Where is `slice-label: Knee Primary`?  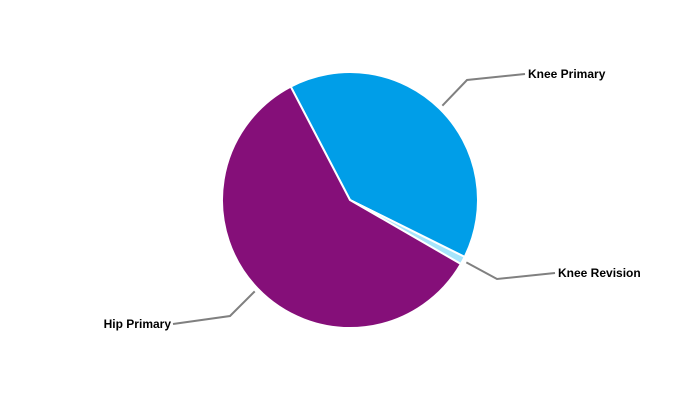
slice-label: Knee Primary is located at coordinates (567, 74).